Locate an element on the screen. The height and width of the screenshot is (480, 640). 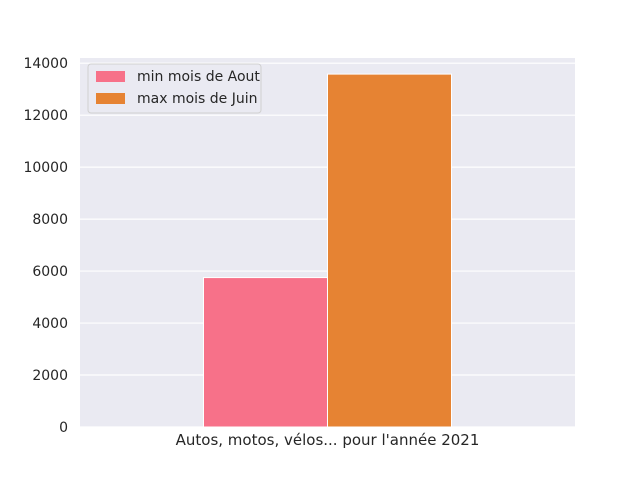
legend-box is located at coordinates (174, 88).